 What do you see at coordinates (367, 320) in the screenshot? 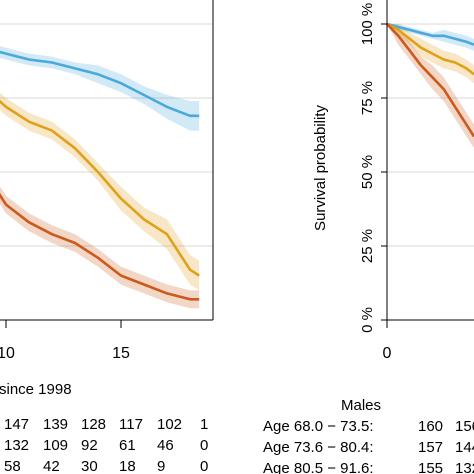
I see `right-y-tick-label: 0 %` at bounding box center [367, 320].